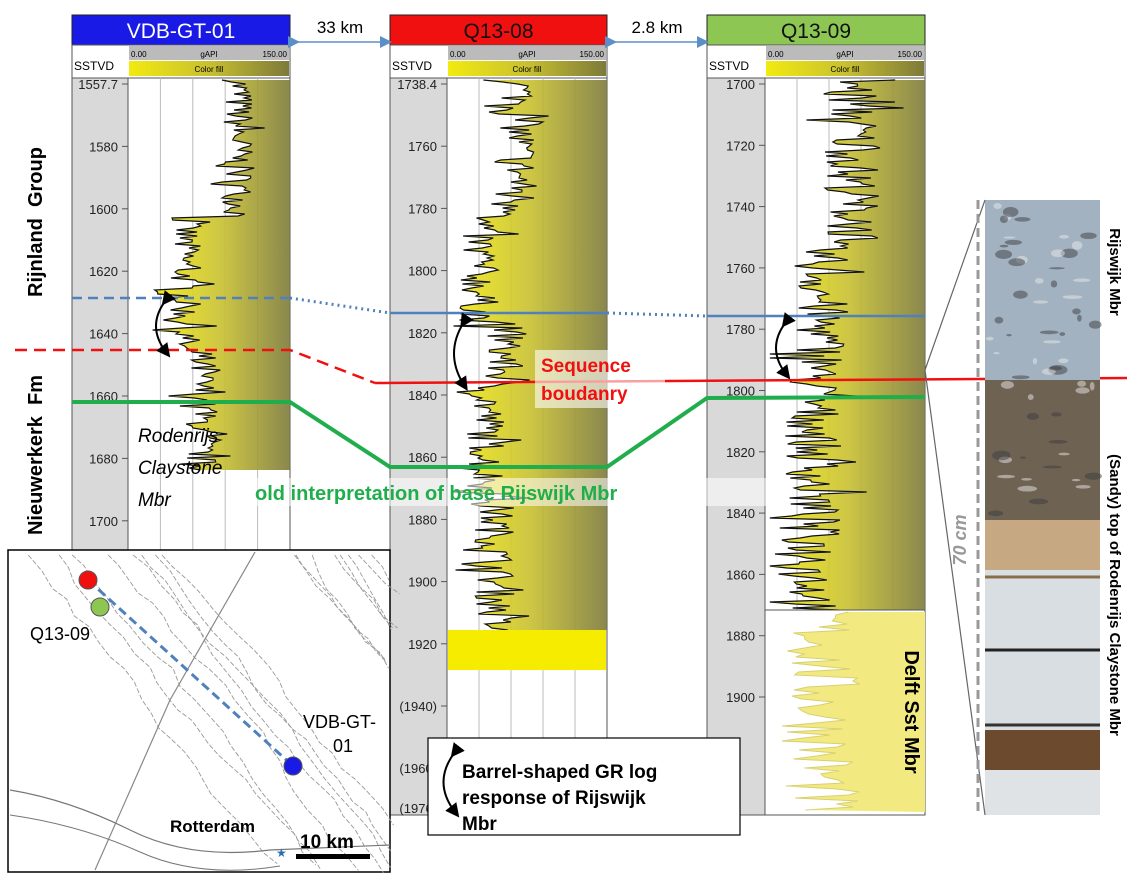  I want to click on well-name: VDB-GT-01, so click(181, 31).